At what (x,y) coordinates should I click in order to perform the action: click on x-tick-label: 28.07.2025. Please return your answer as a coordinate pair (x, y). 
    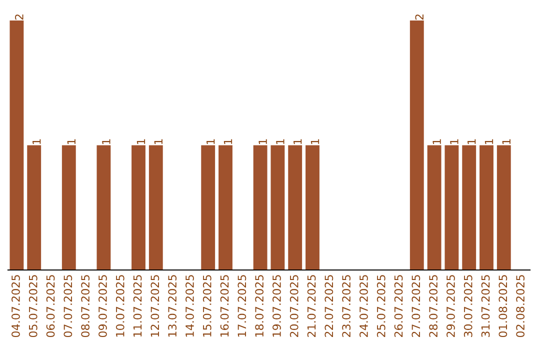
    Looking at the image, I should click on (433, 306).